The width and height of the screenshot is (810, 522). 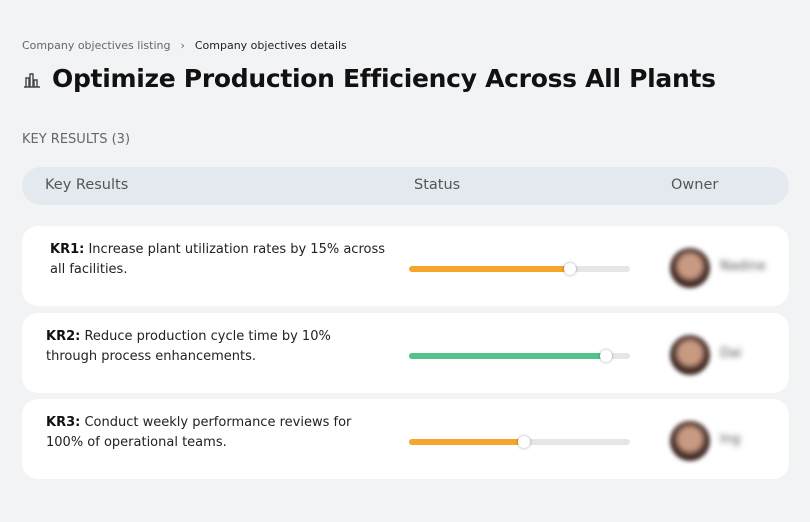 I want to click on key-result-id: KR2:, so click(x=63, y=336).